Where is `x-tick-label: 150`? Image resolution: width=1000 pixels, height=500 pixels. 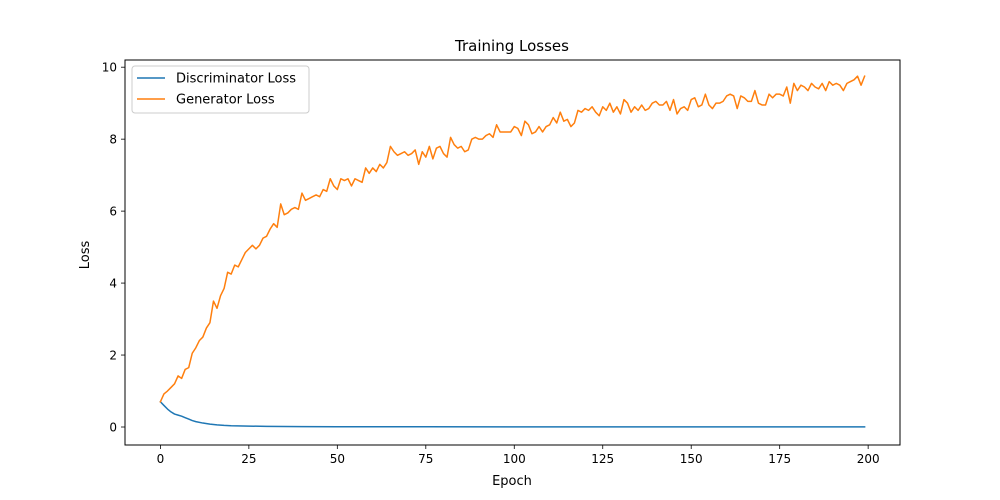
x-tick-label: 150 is located at coordinates (691, 459).